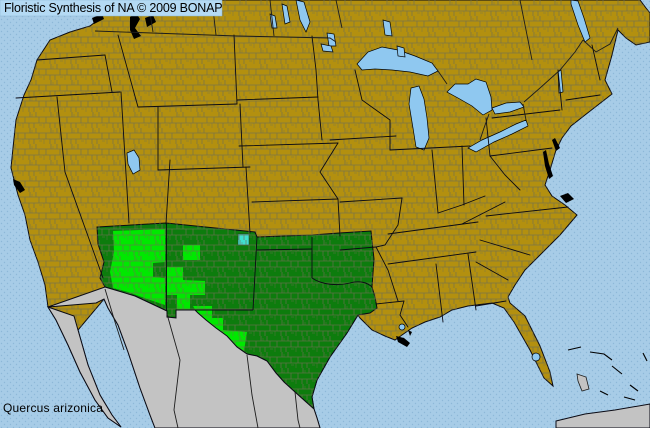 The height and width of the screenshot is (428, 650). I want to click on red-lakes, so click(327, 48).